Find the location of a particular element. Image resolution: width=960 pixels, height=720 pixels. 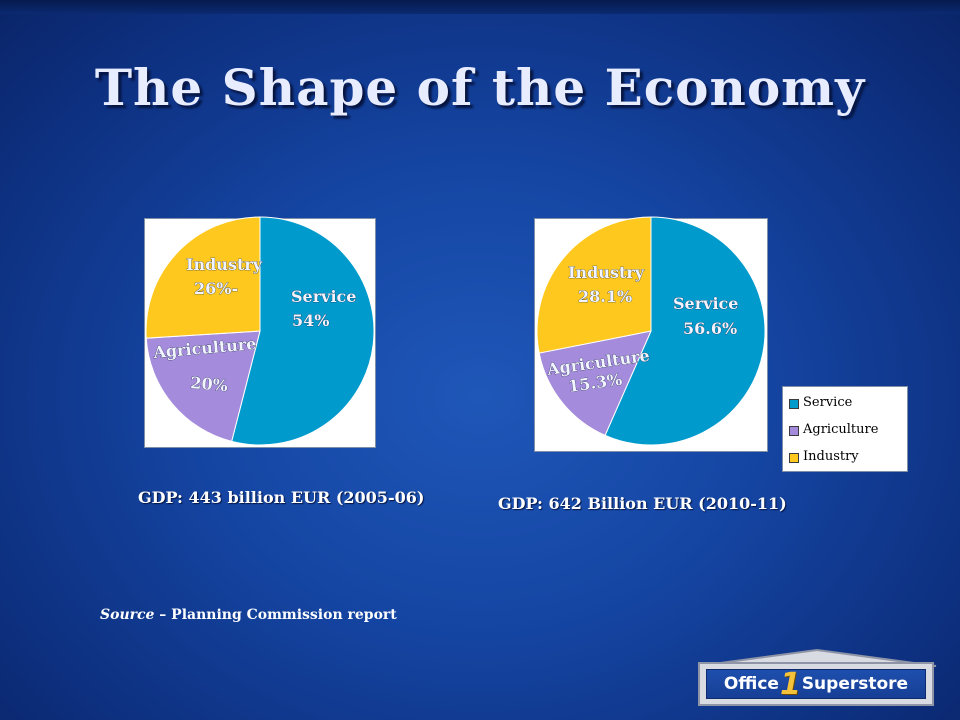

legend-swatch-agriculture is located at coordinates (794, 431).